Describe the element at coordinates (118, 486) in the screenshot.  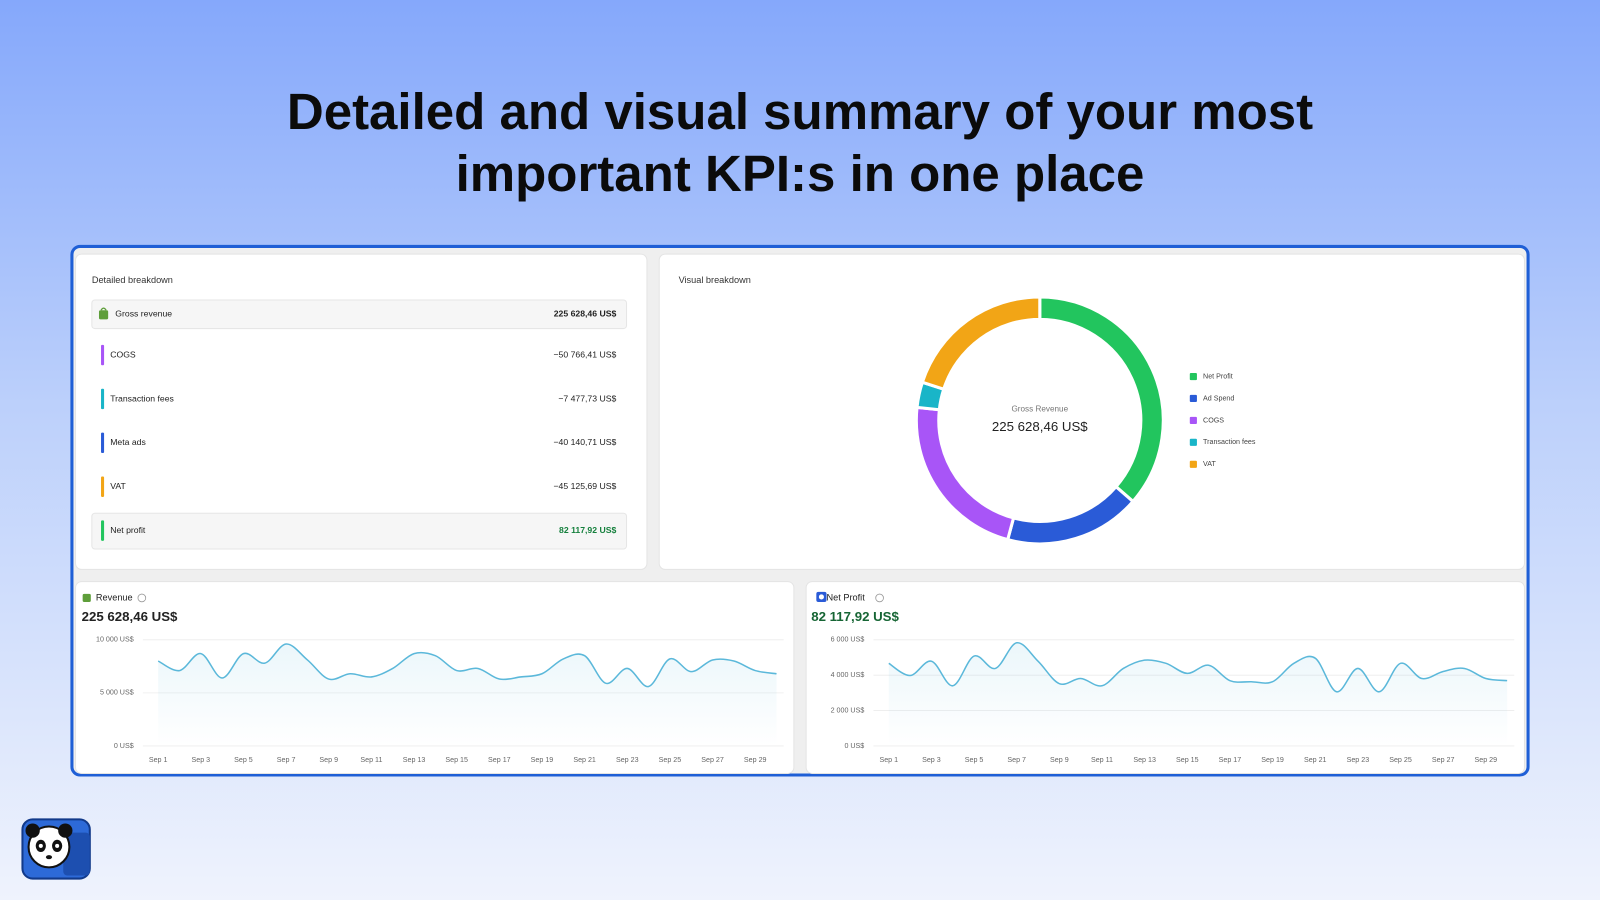
I see `row-label: VAT` at that location.